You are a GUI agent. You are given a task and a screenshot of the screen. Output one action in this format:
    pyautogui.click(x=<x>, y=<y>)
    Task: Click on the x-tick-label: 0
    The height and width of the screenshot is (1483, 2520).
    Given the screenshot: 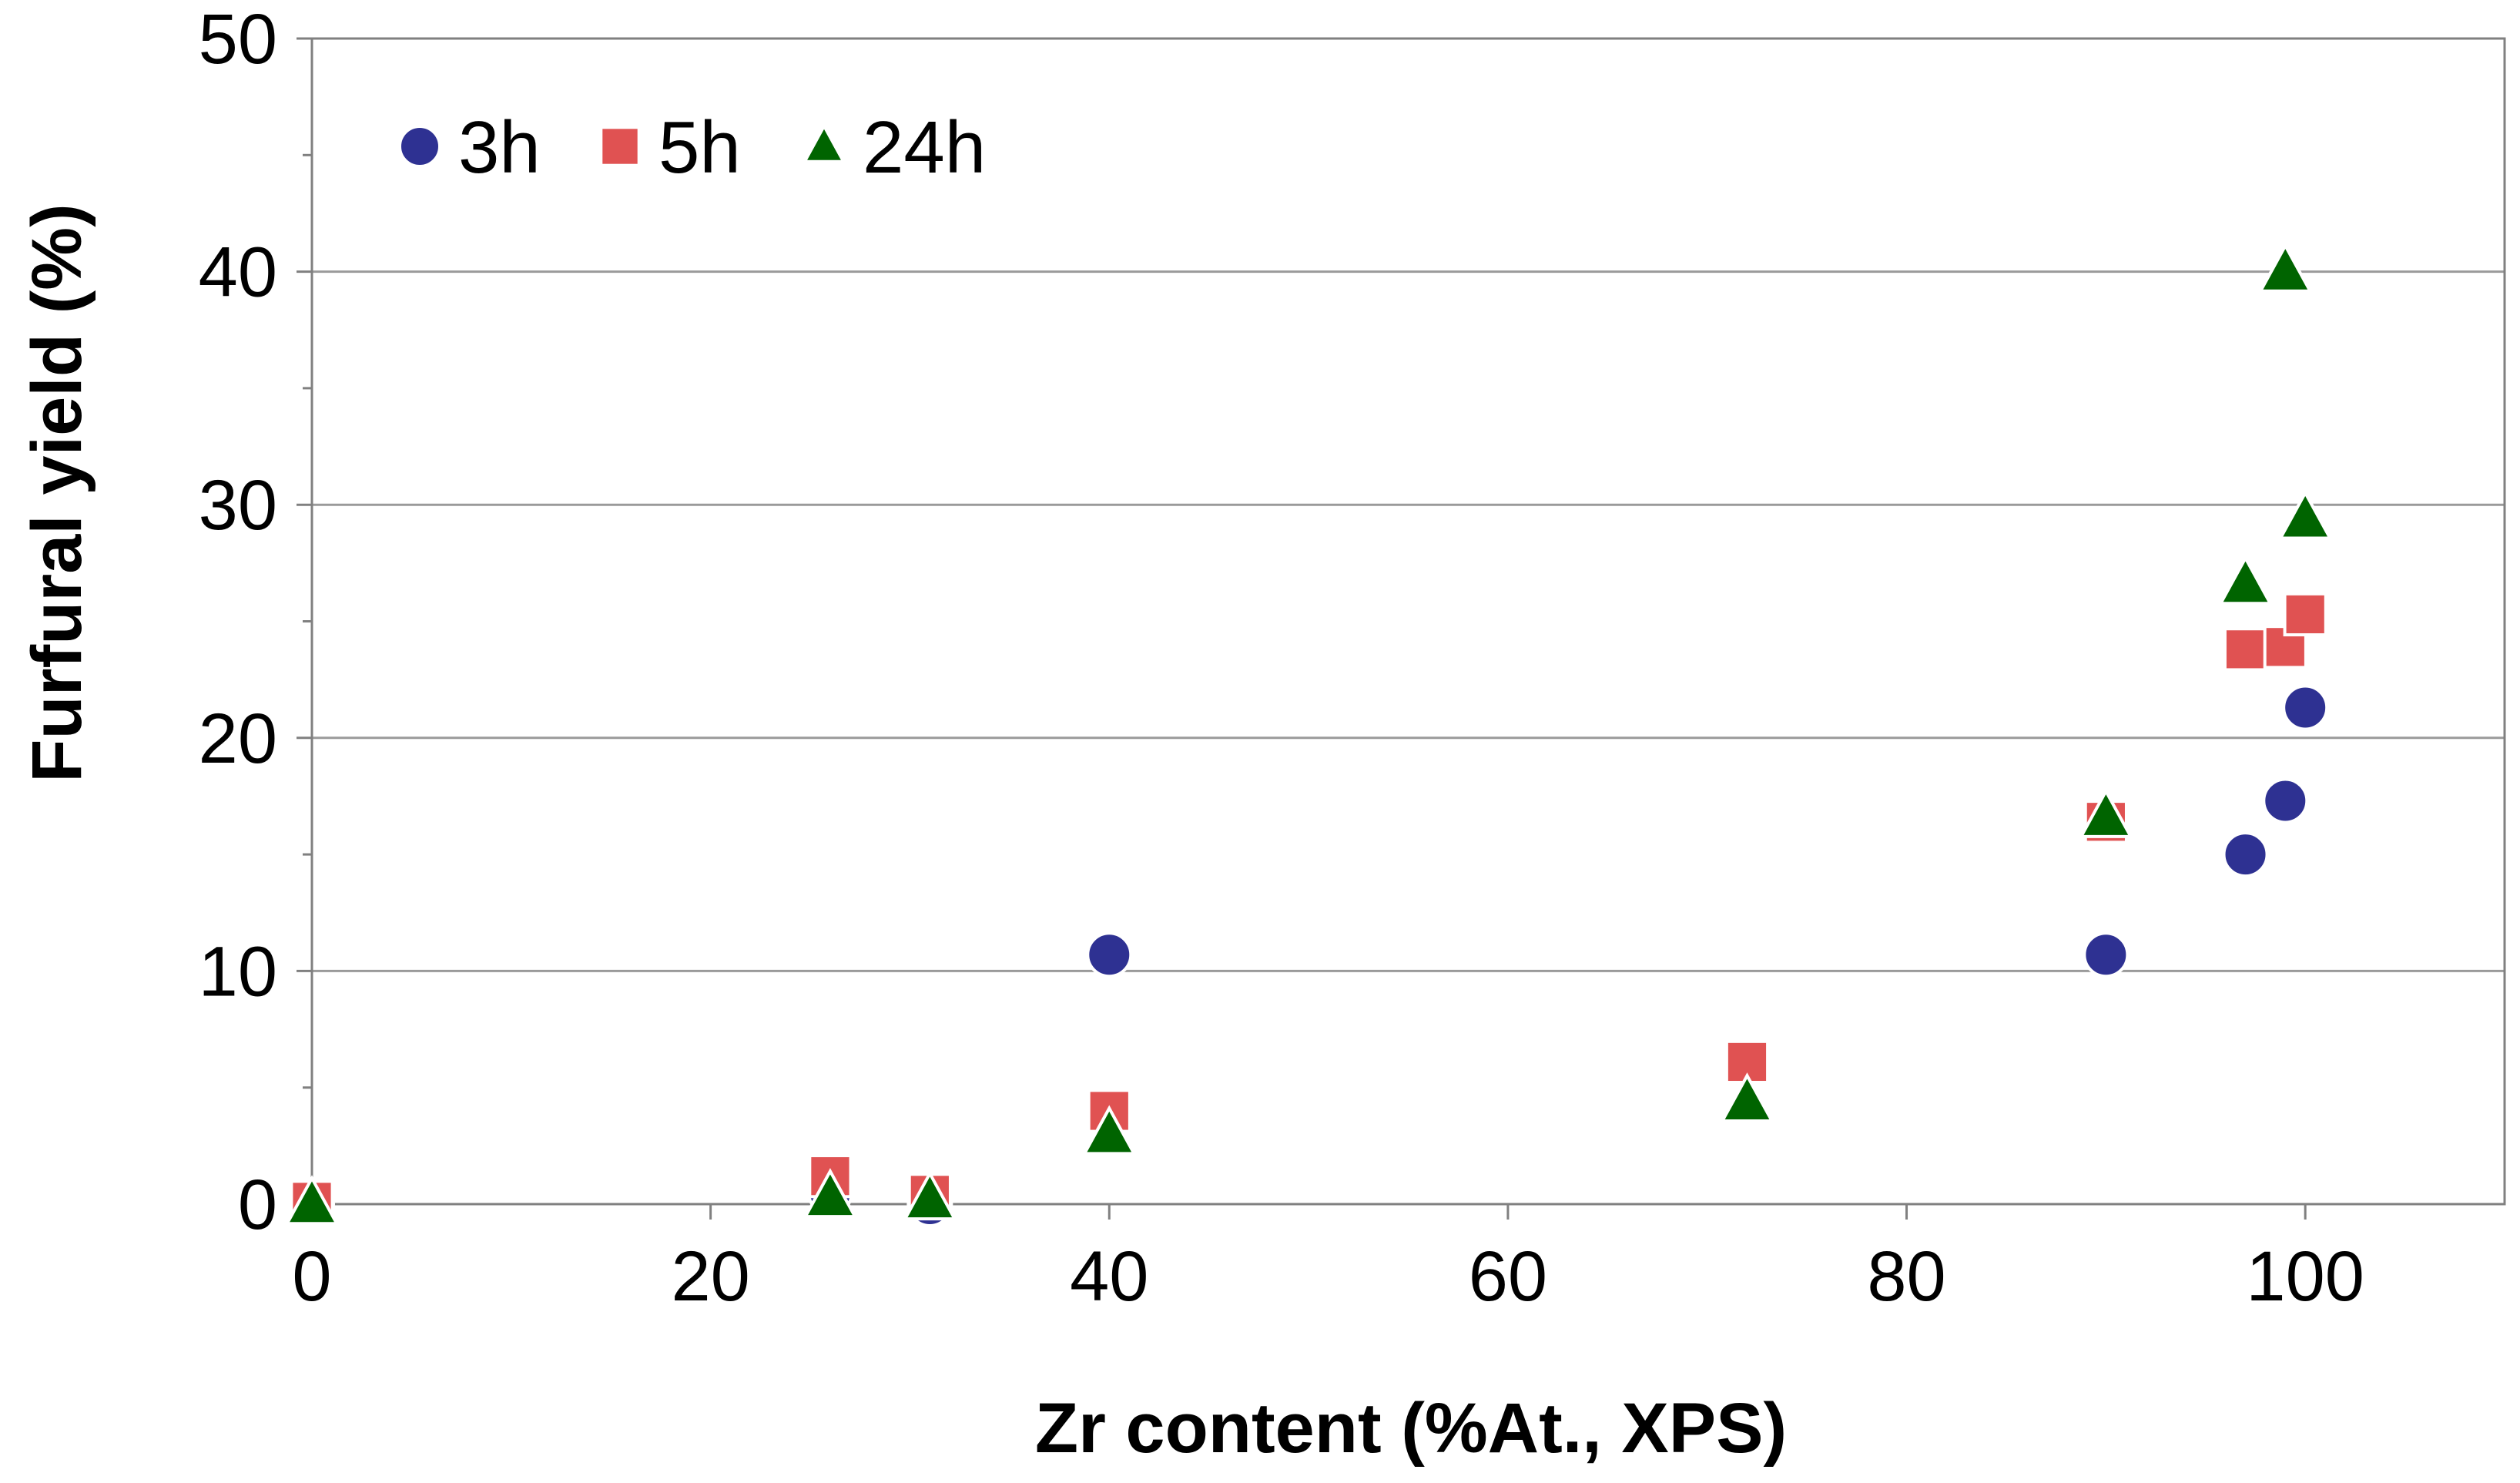 What is the action you would take?
    pyautogui.click(x=312, y=1276)
    